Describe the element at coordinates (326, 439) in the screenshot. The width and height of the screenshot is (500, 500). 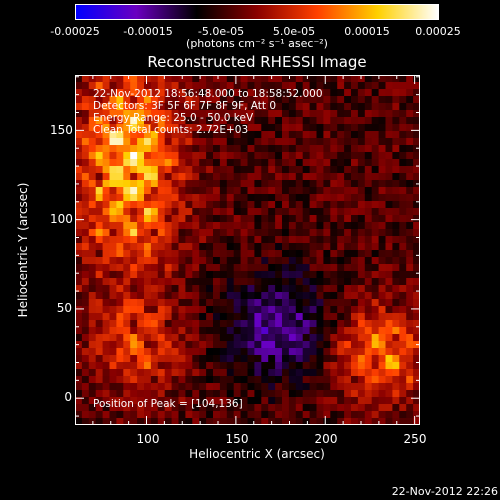
I see `x-tick-label: 200` at that location.